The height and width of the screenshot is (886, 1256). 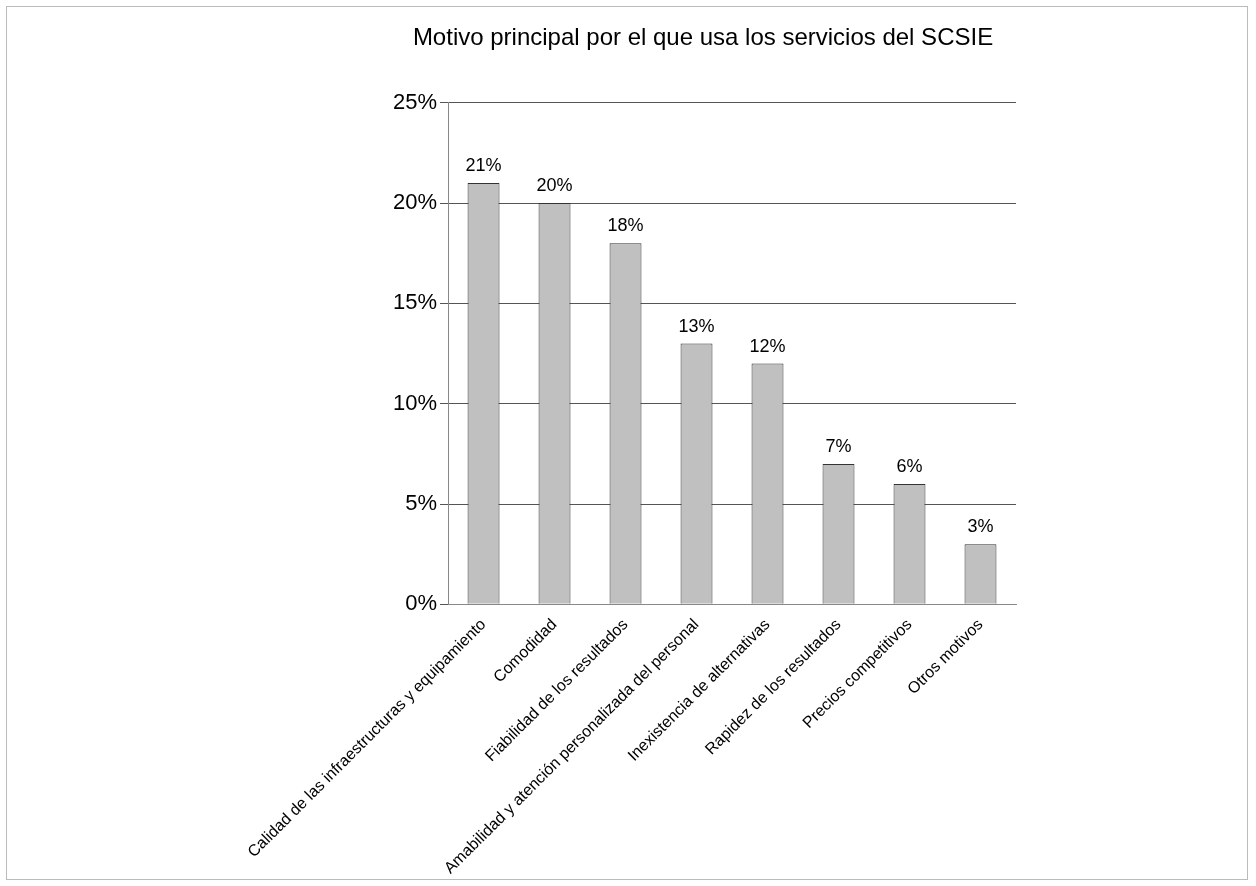 What do you see at coordinates (625, 225) in the screenshot?
I see `data-label: 18%` at bounding box center [625, 225].